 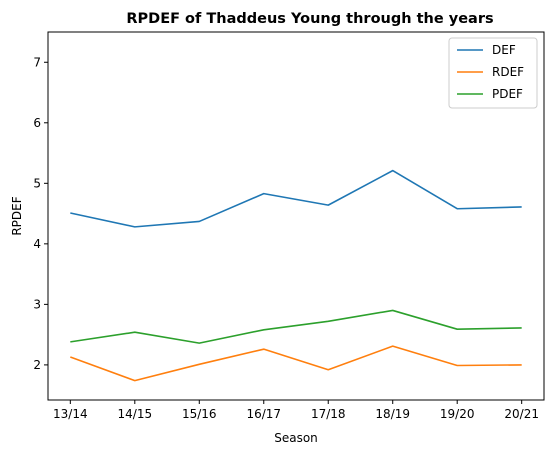 What do you see at coordinates (296, 363) in the screenshot?
I see `series-line-rdef` at bounding box center [296, 363].